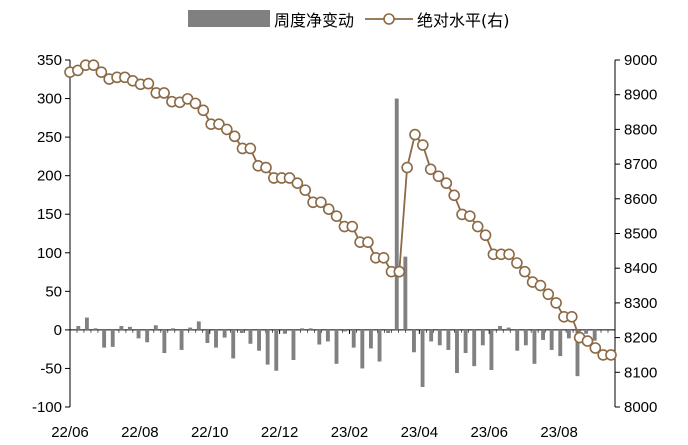 The height and width of the screenshot is (445, 688). I want to click on left-axis-tick-label: 350, so click(49, 60).